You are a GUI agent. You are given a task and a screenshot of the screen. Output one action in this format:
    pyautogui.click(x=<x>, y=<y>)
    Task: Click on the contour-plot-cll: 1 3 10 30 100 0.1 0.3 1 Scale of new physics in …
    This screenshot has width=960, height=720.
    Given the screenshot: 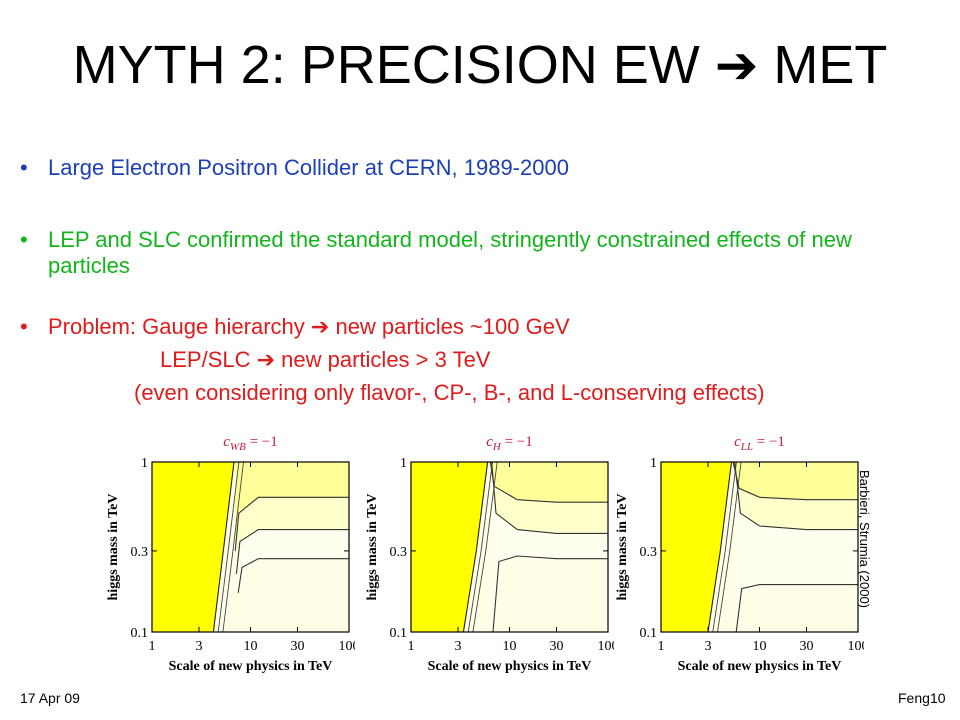 What is the action you would take?
    pyautogui.click(x=740, y=554)
    